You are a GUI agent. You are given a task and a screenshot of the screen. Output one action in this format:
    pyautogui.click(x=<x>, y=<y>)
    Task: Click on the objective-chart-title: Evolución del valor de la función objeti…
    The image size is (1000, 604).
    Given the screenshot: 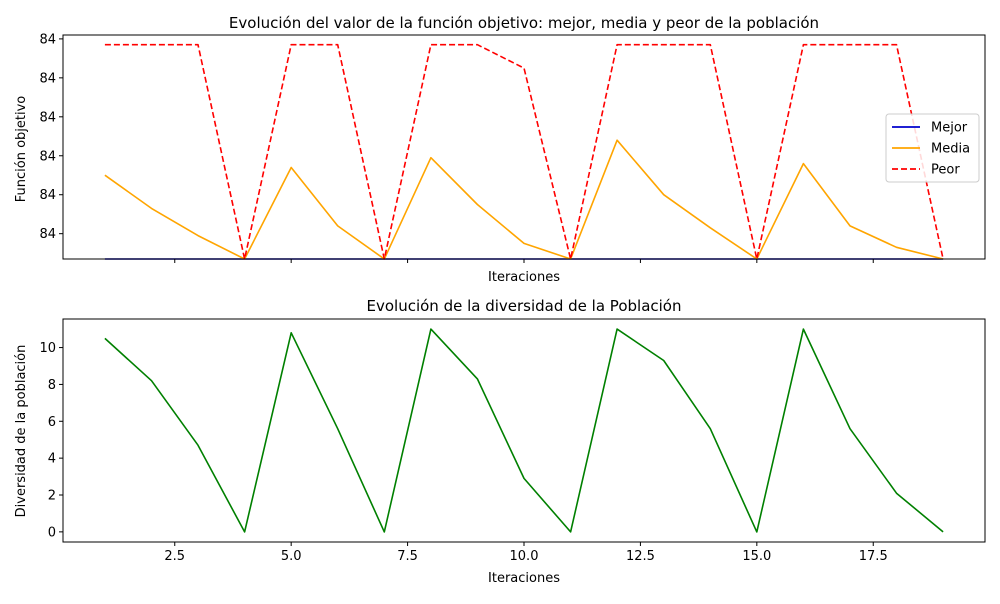 What is the action you would take?
    pyautogui.click(x=524, y=23)
    